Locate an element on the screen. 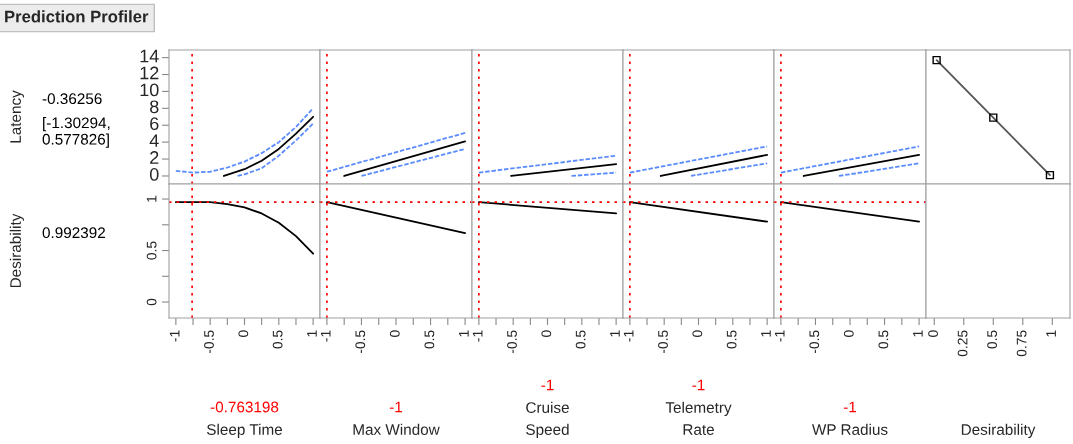 The height and width of the screenshot is (444, 1073). text: -0.36256 is located at coordinates (72, 99).